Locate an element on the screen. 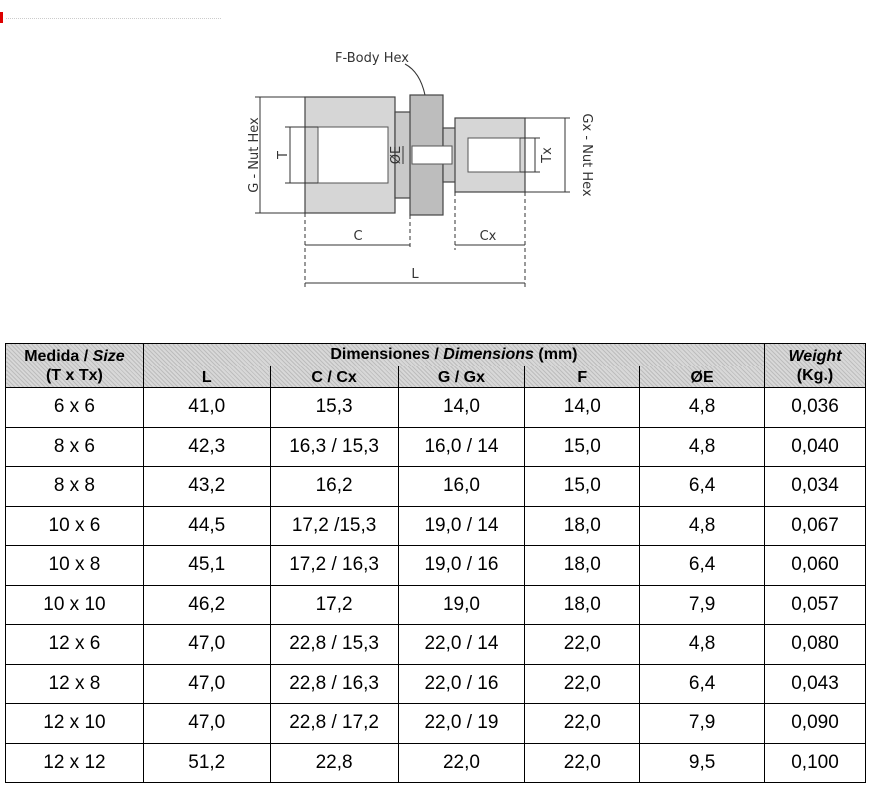  table-cell: 10 x 10 is located at coordinates (74, 604).